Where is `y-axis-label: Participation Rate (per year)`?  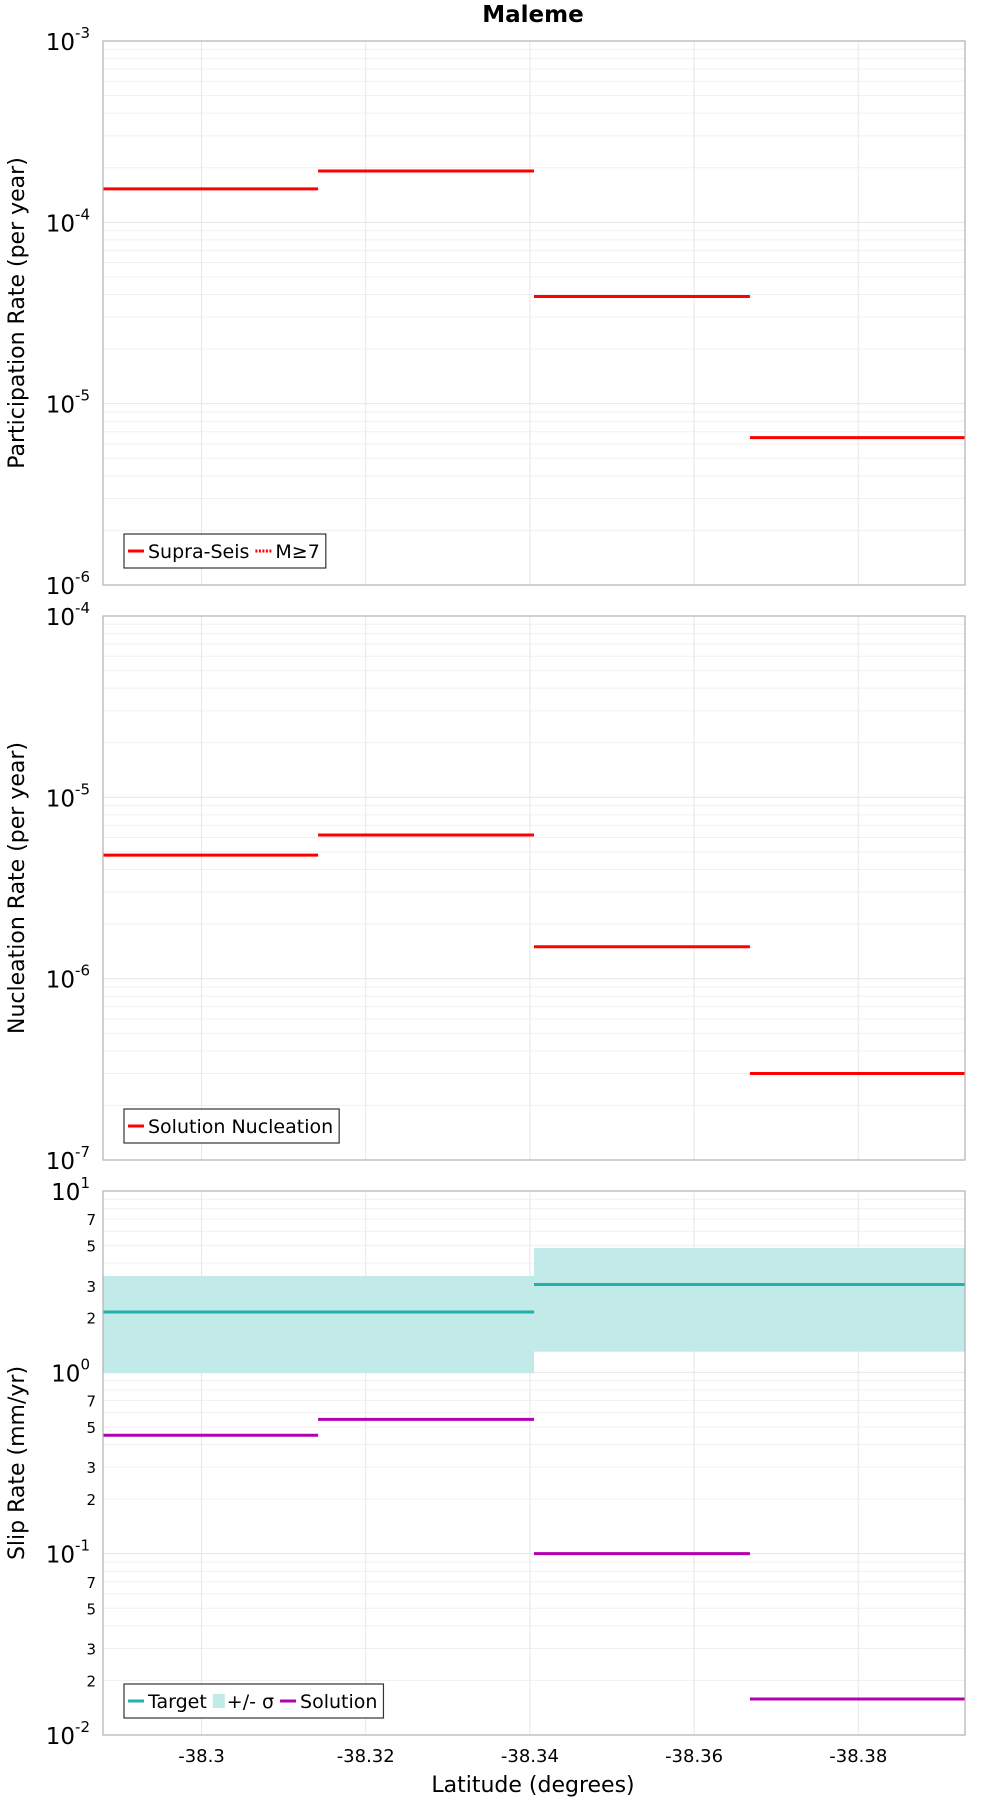
y-axis-label: Participation Rate (per year) is located at coordinates (17, 313).